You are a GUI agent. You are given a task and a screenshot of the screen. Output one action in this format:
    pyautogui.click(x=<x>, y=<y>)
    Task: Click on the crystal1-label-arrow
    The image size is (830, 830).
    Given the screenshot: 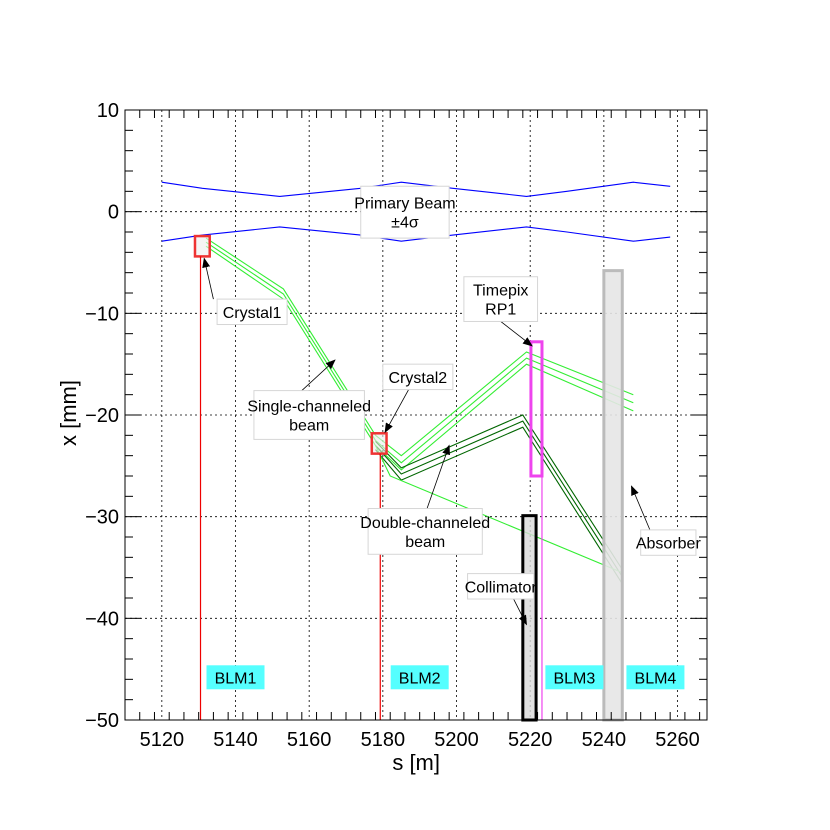 What is the action you would take?
    pyautogui.click(x=208, y=278)
    